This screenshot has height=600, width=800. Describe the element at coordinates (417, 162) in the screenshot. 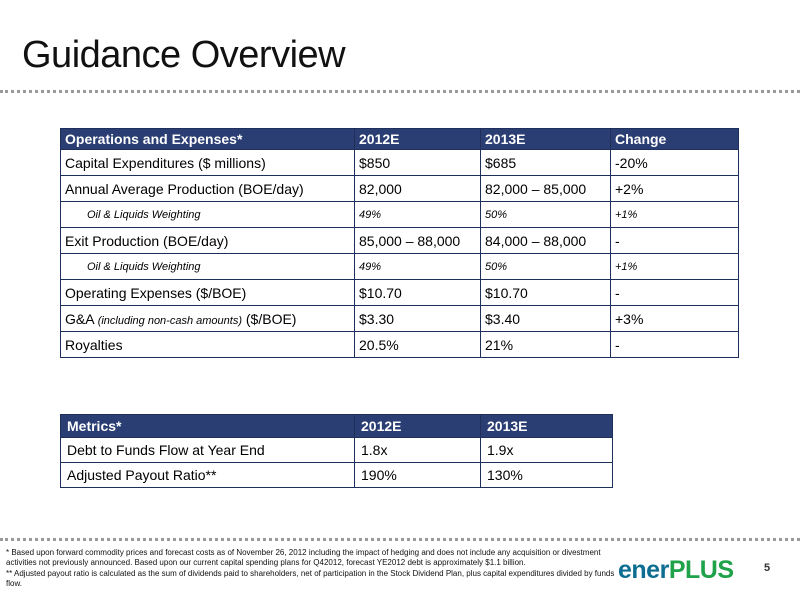

I see `value-2012e: $850` at that location.